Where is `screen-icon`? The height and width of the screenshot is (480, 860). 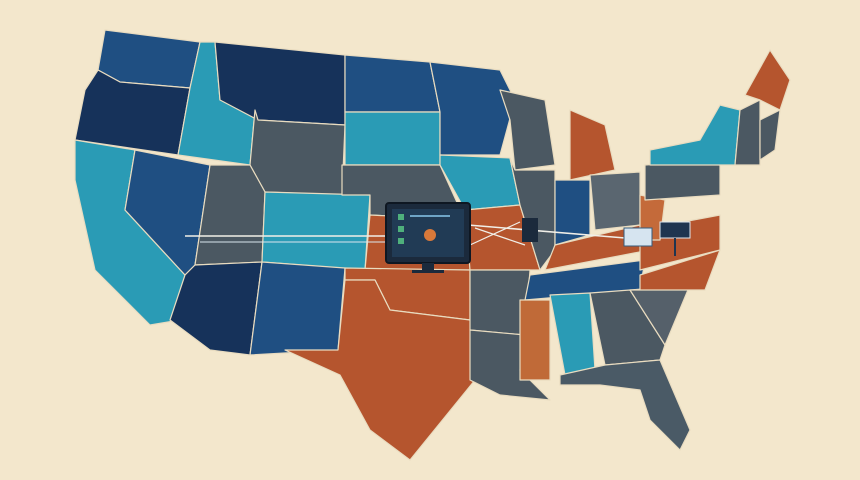 screen-icon is located at coordinates (430, 235).